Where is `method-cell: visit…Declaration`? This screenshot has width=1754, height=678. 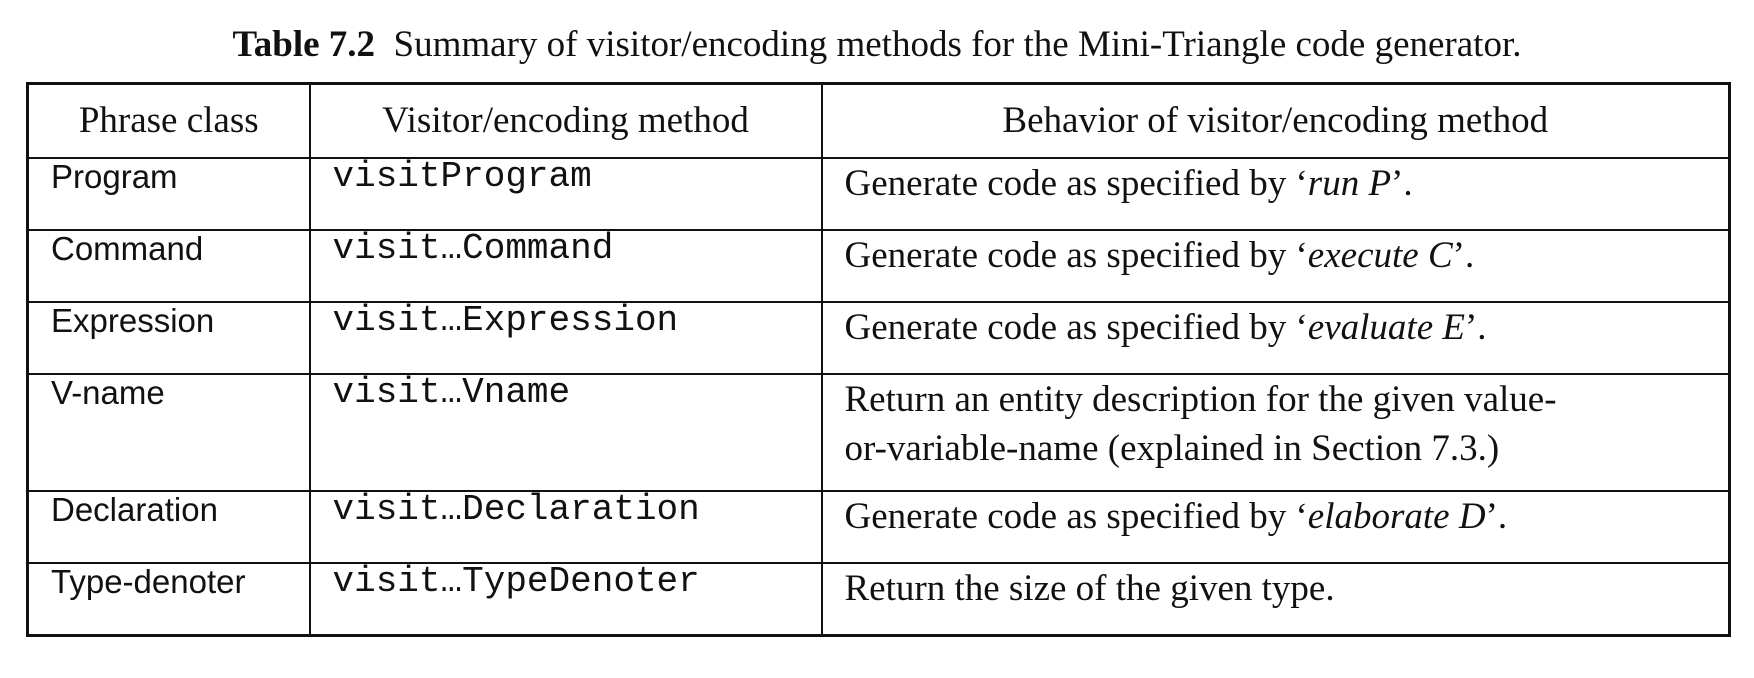
method-cell: visit…Declaration is located at coordinates (565, 527).